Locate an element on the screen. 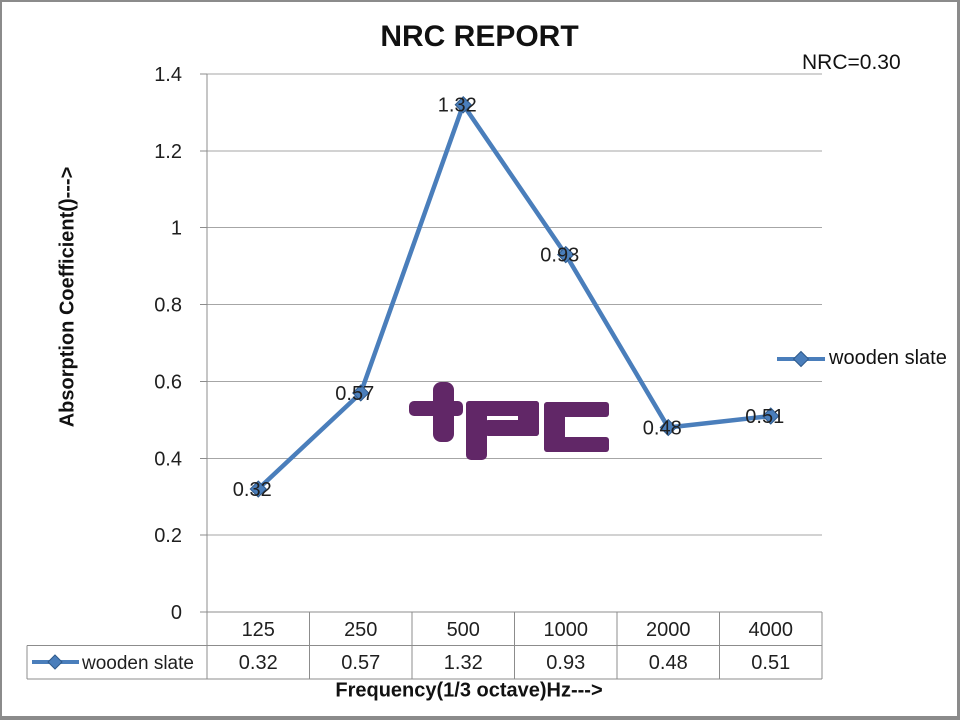  table-value-cell: 0.48 is located at coordinates (668, 663).